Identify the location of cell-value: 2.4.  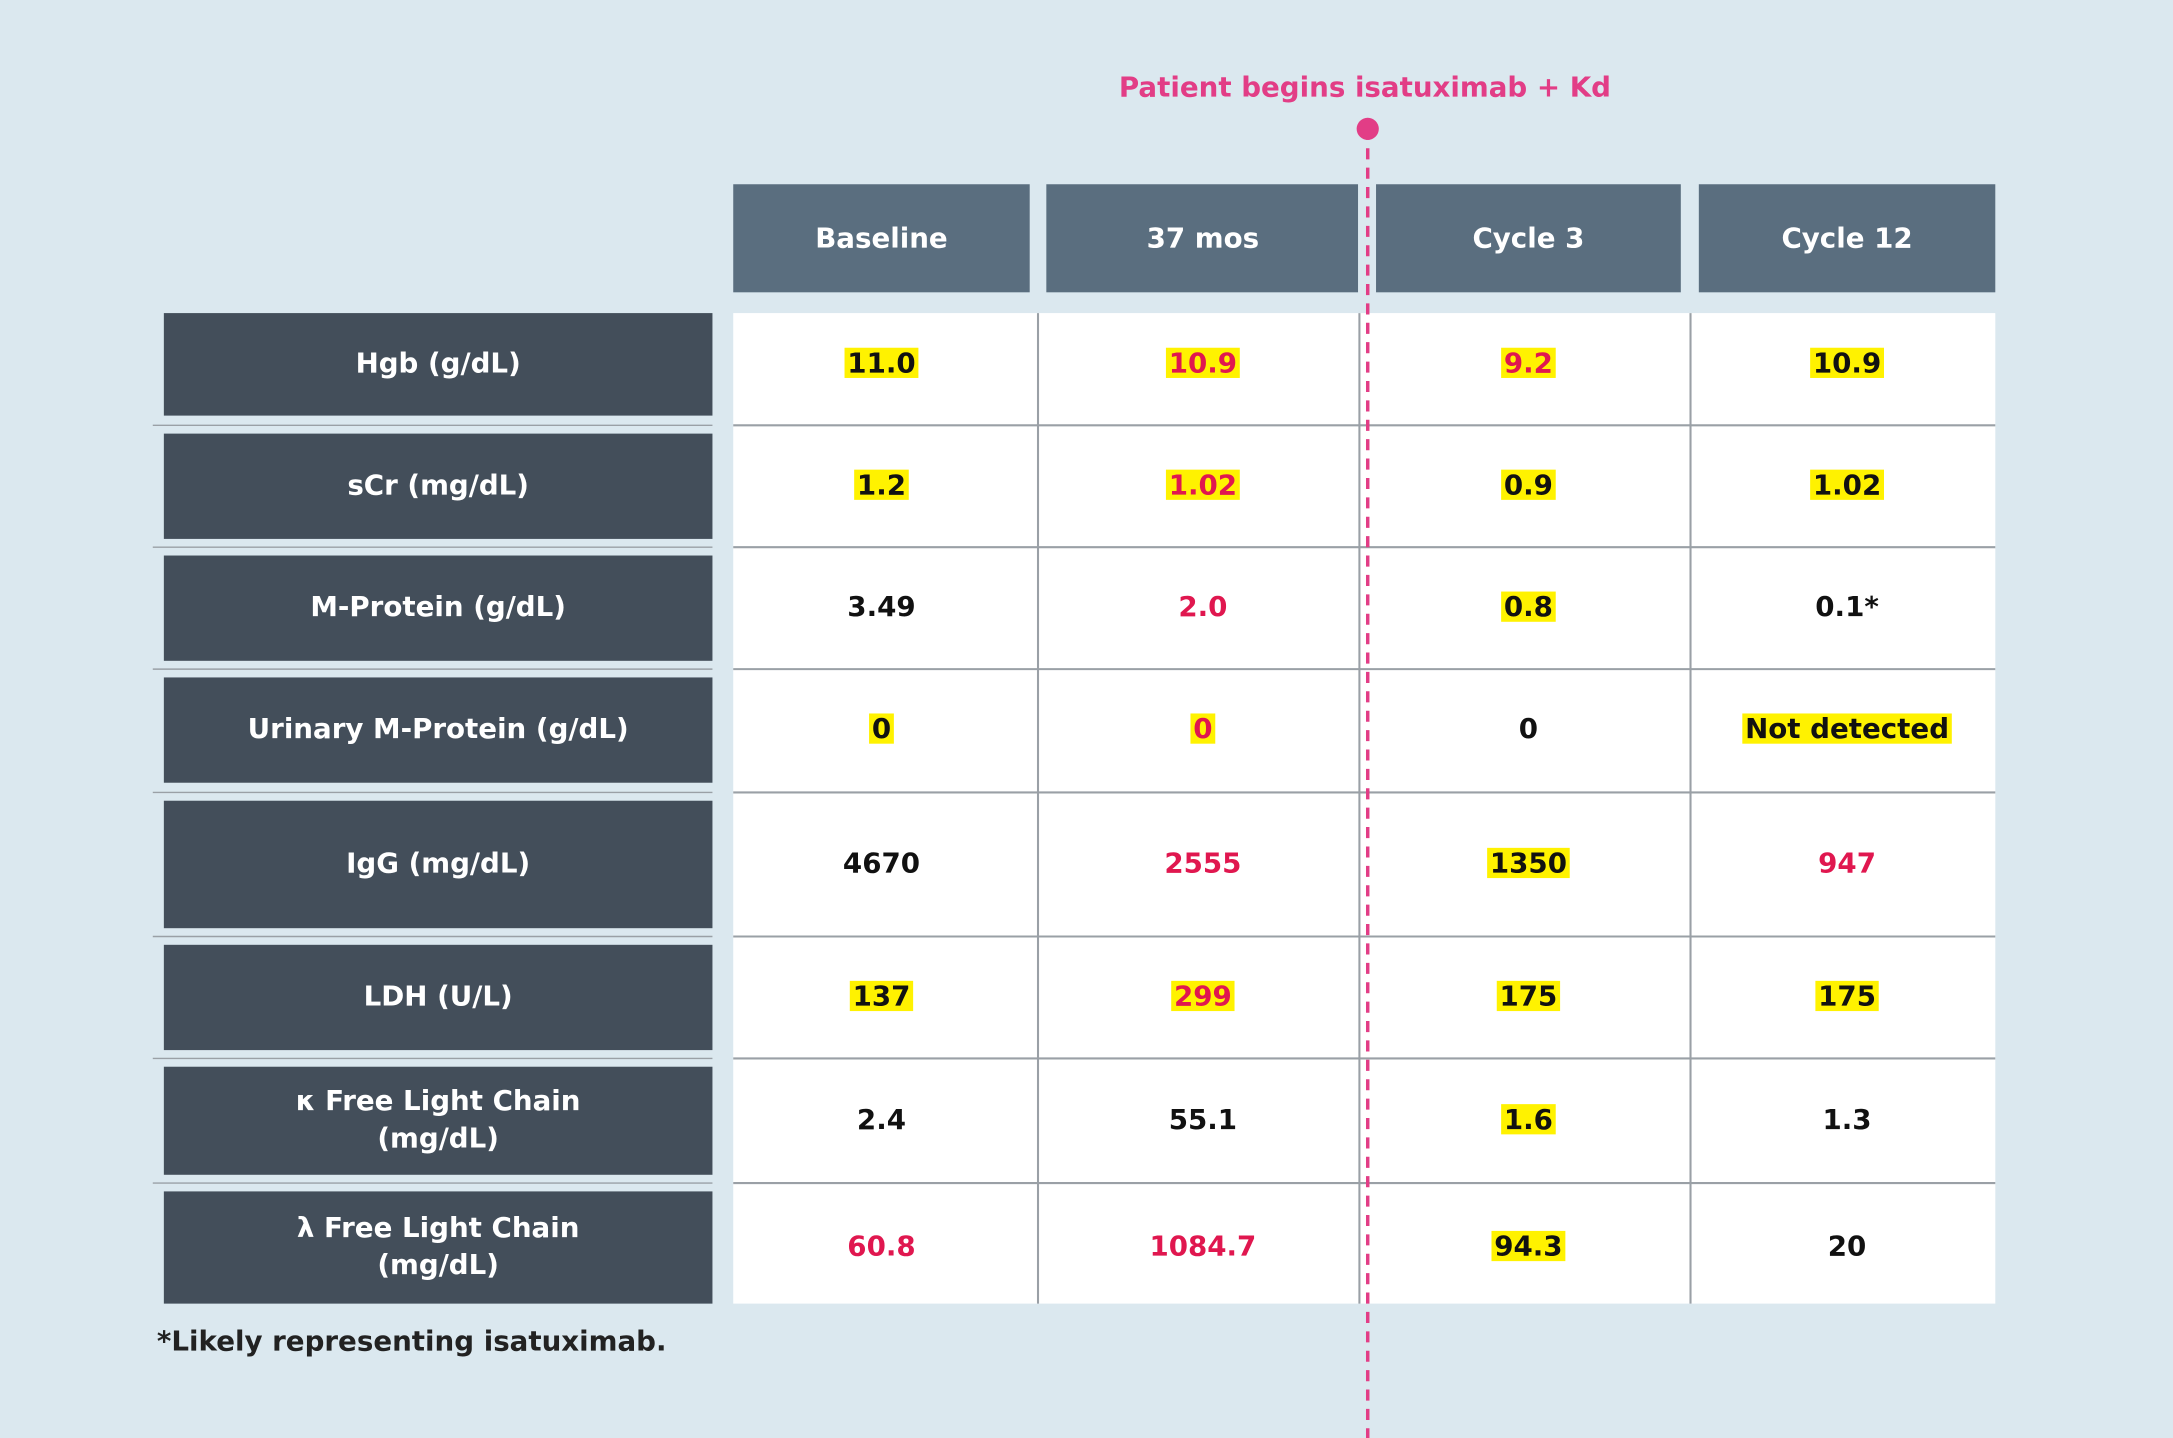
(881, 1119).